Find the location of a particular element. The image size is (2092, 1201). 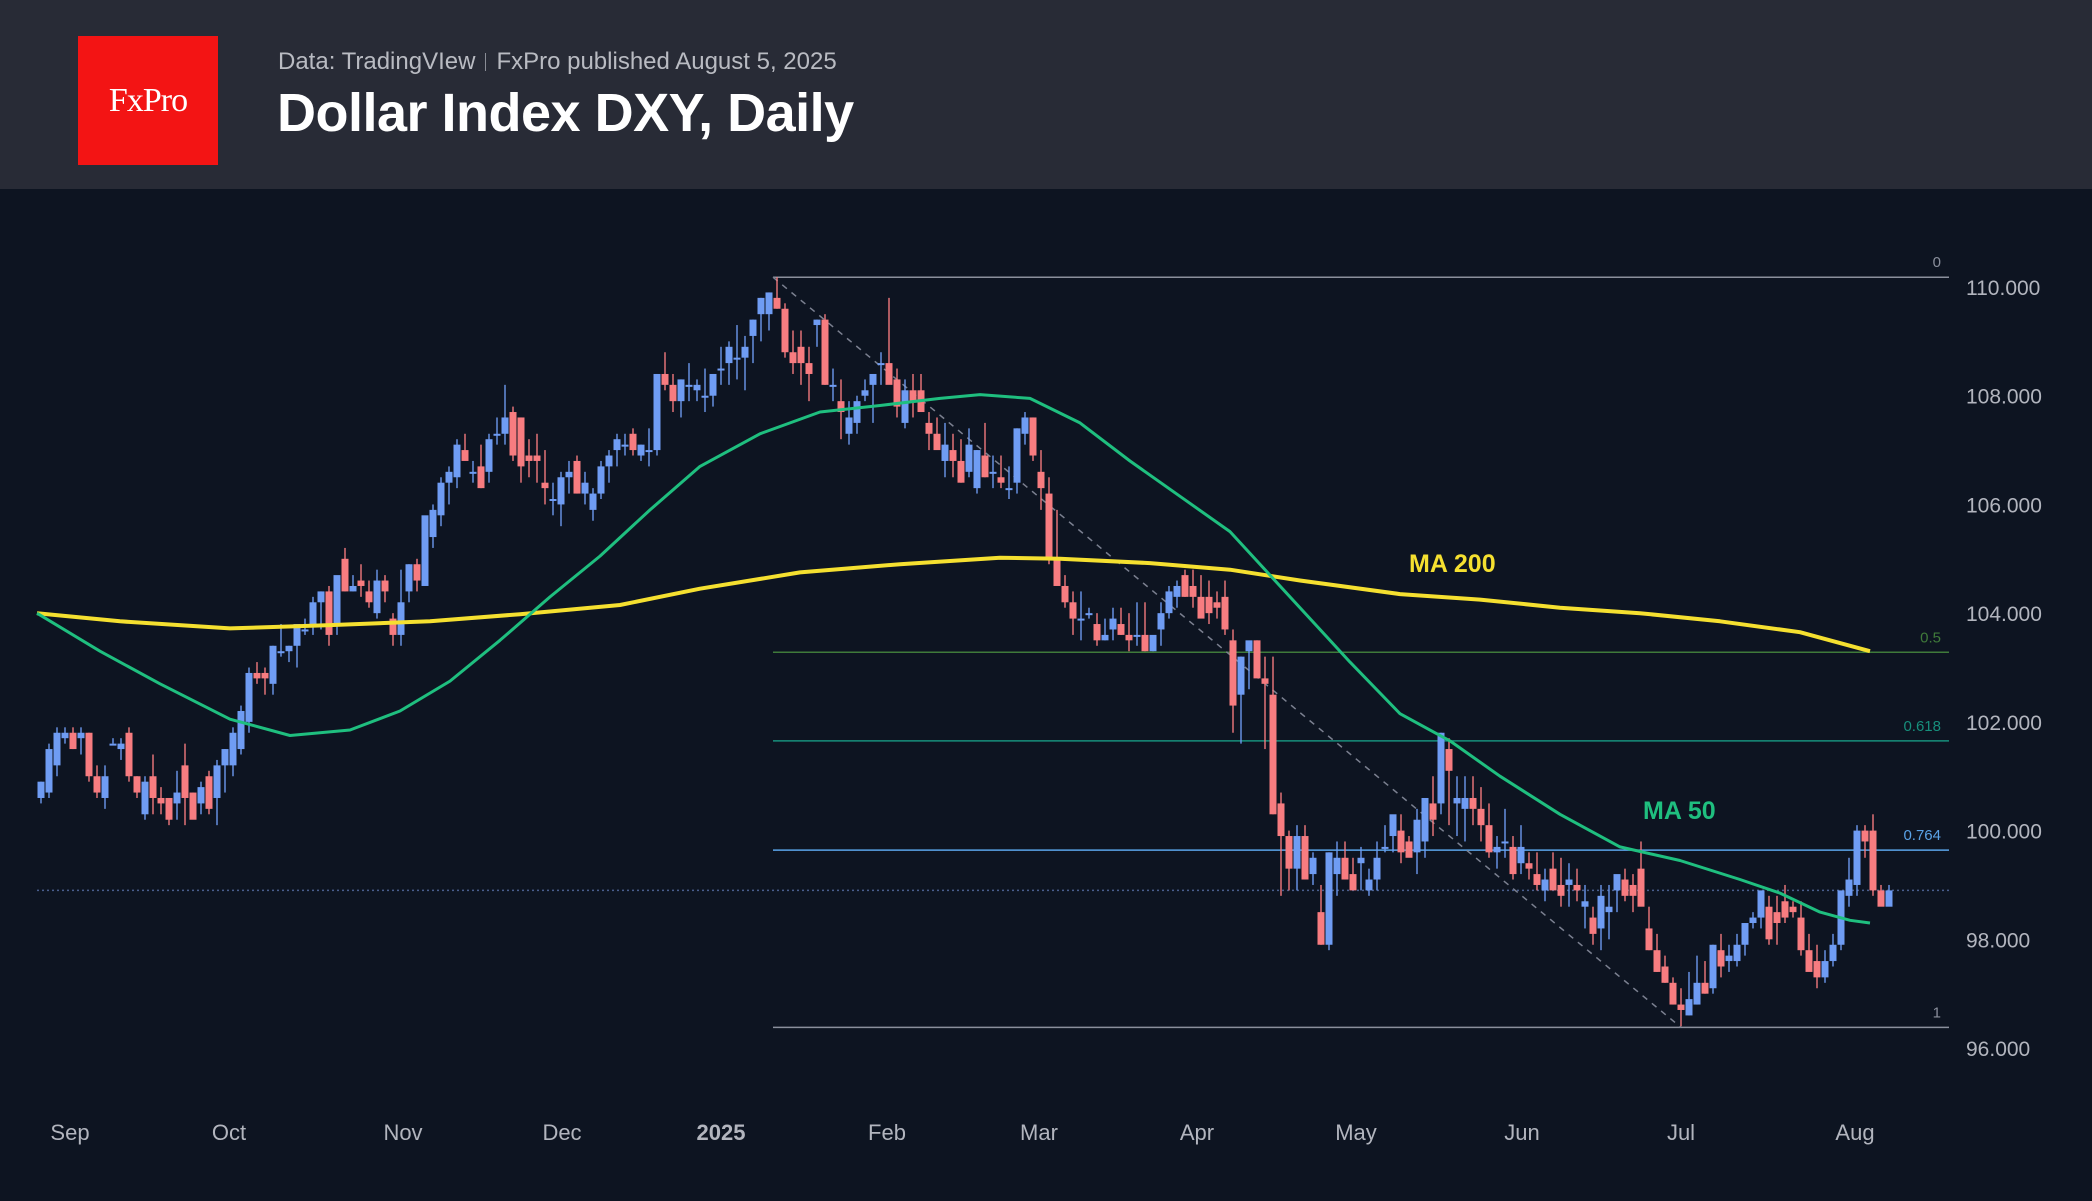

time-tick-label: Jun is located at coordinates (1521, 1132).